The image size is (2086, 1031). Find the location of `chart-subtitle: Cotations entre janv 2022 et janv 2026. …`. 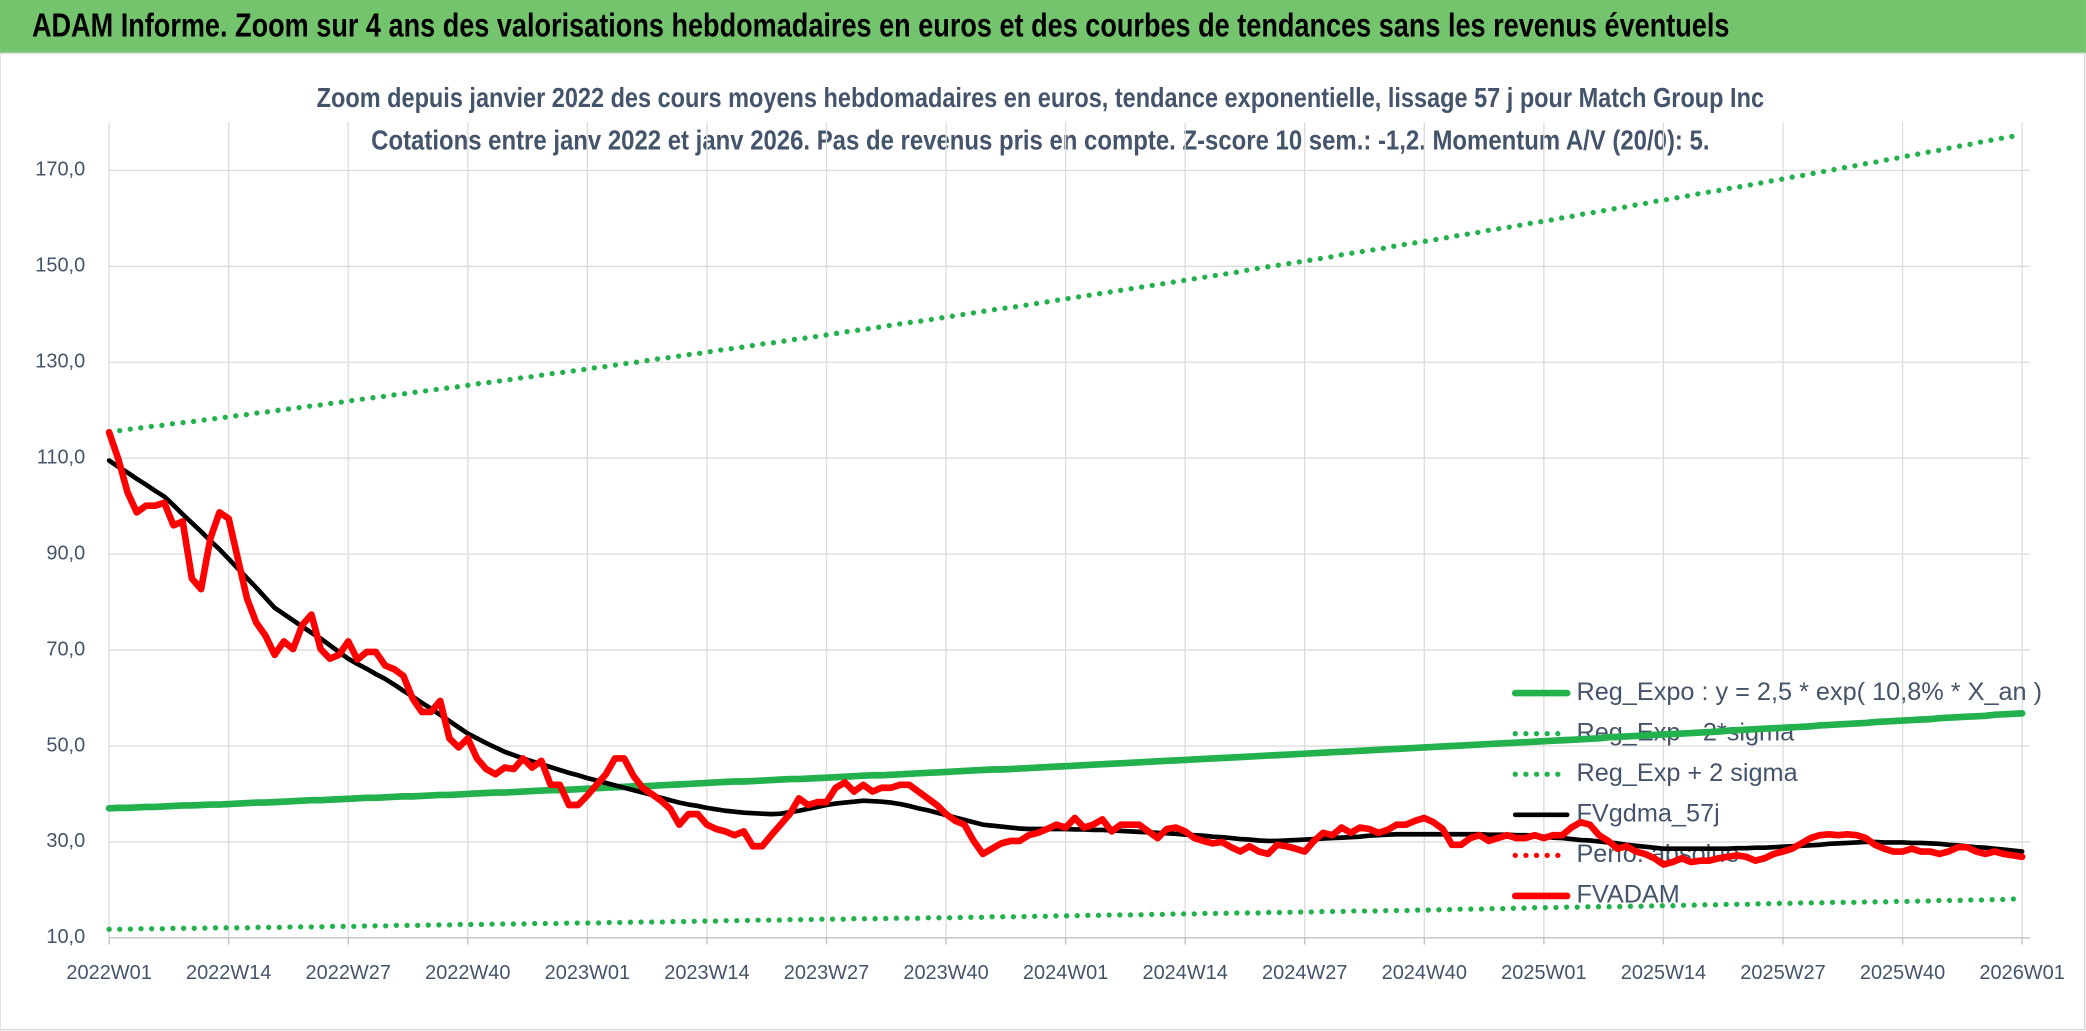

chart-subtitle: Cotations entre janv 2022 et janv 2026. … is located at coordinates (1040, 140).